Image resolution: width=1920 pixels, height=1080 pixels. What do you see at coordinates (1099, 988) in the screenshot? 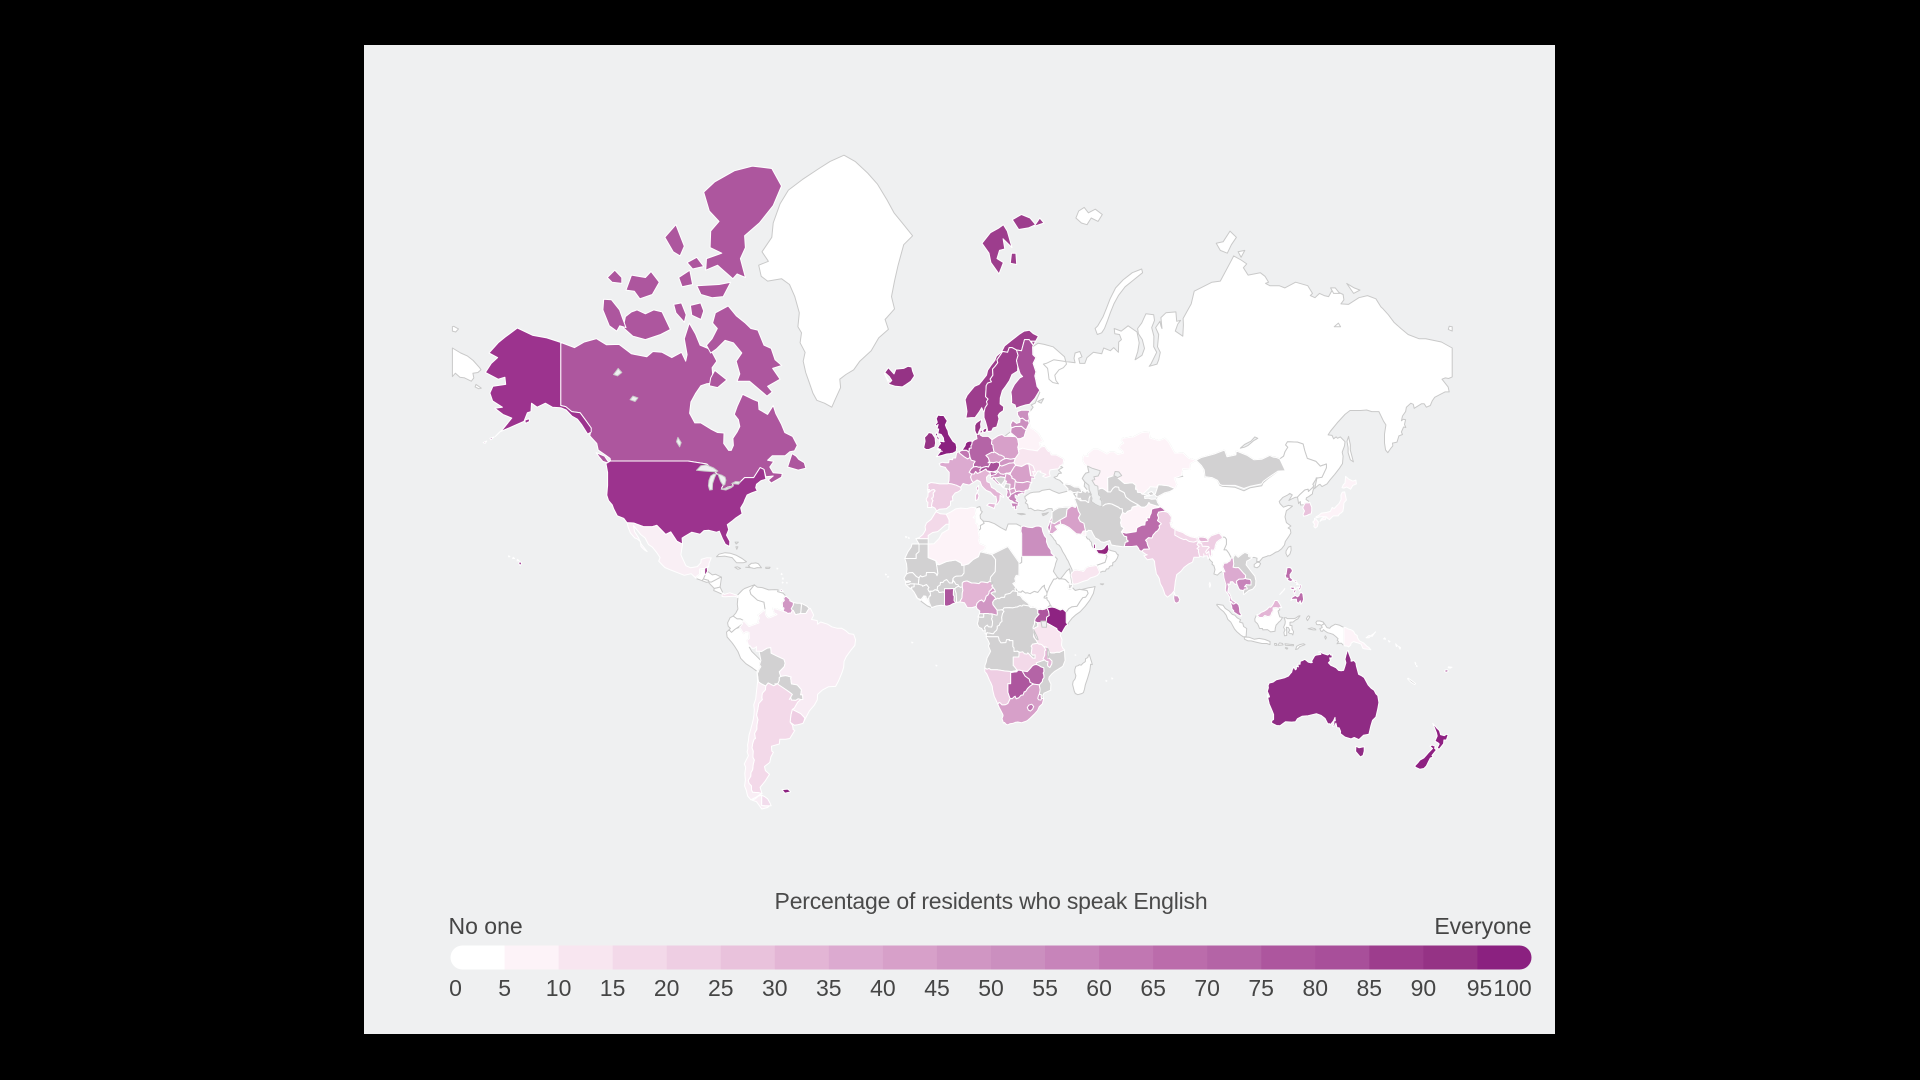
I see `svg-text: 60` at bounding box center [1099, 988].